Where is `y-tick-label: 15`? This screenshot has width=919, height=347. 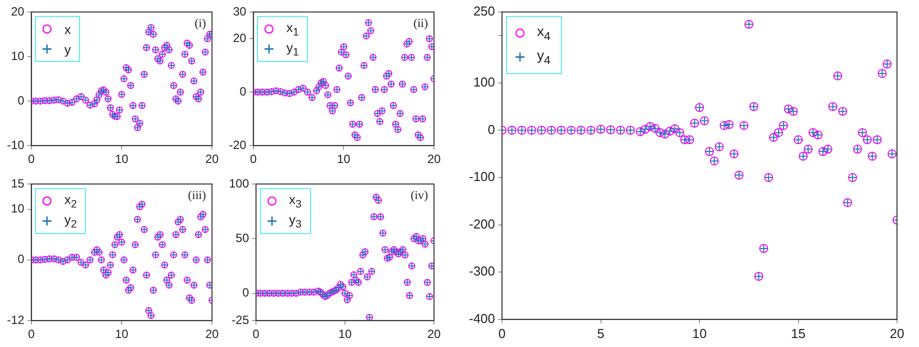 y-tick-label: 15 is located at coordinates (17, 183).